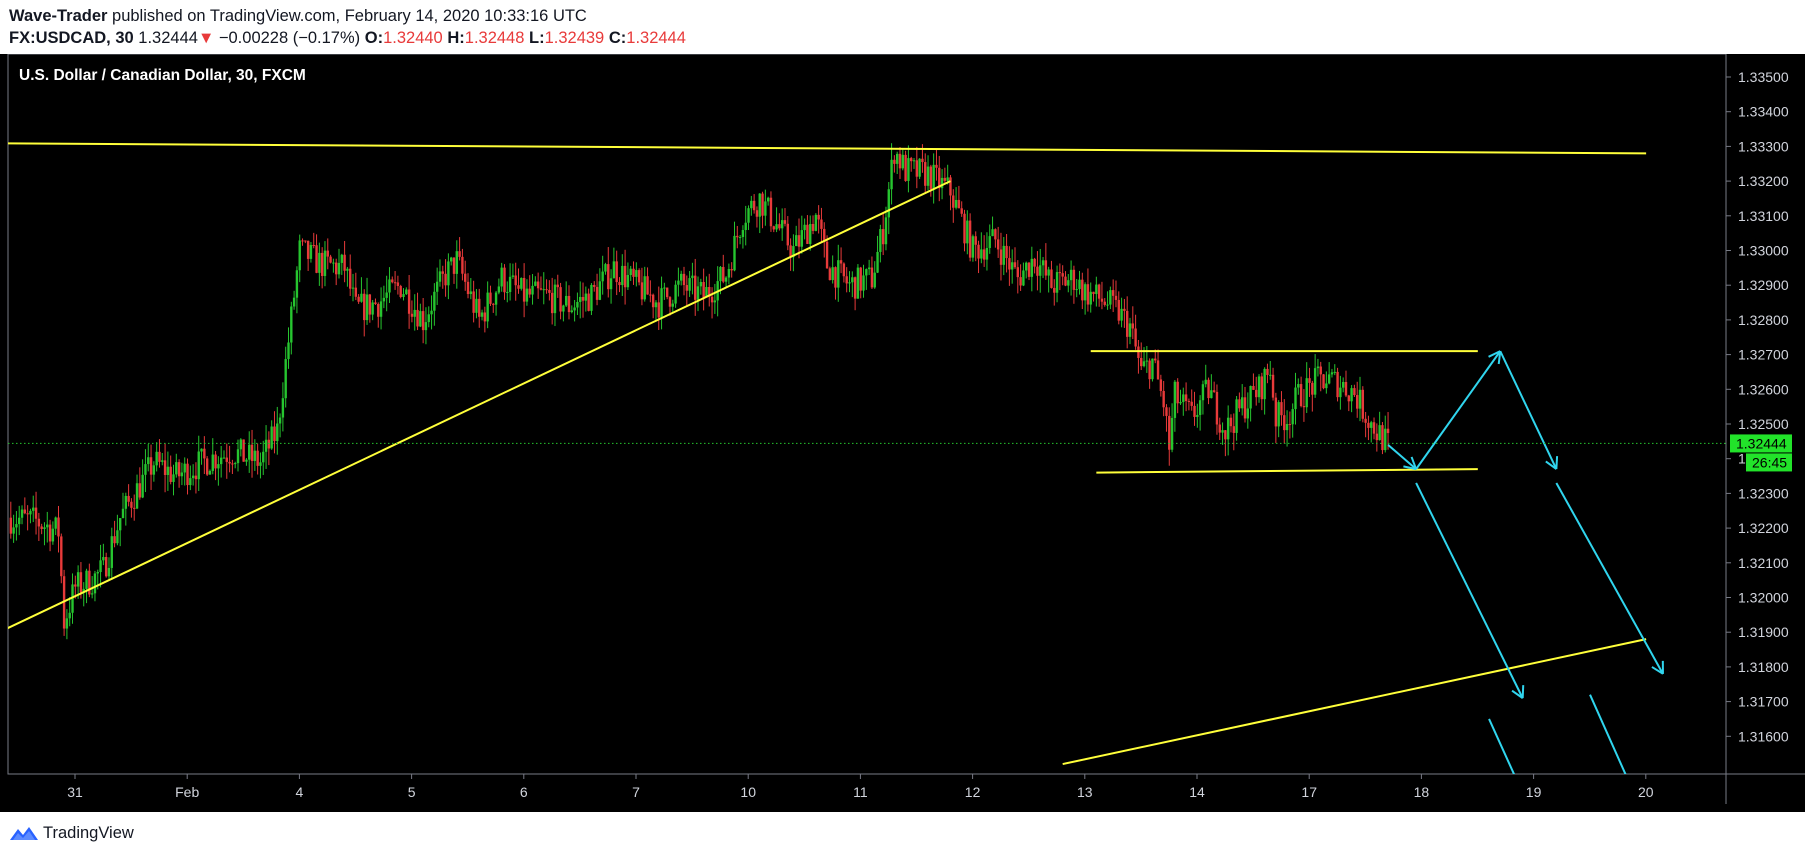 The width and height of the screenshot is (1805, 854). What do you see at coordinates (1763, 251) in the screenshot?
I see `y-tick-label: 1.33000` at bounding box center [1763, 251].